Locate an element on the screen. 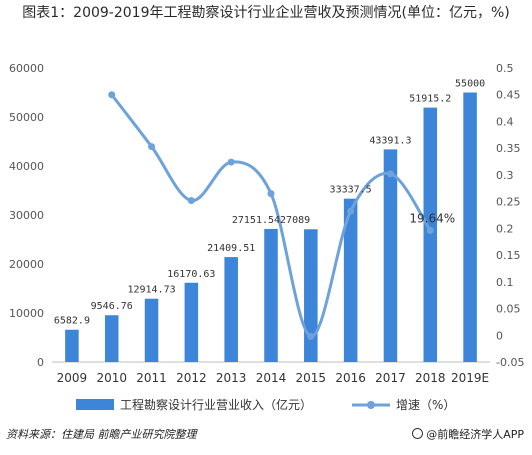 The height and width of the screenshot is (455, 532). left-axis: 0 10000 20000 30000 40000 50000 60000 is located at coordinates (26, 215).